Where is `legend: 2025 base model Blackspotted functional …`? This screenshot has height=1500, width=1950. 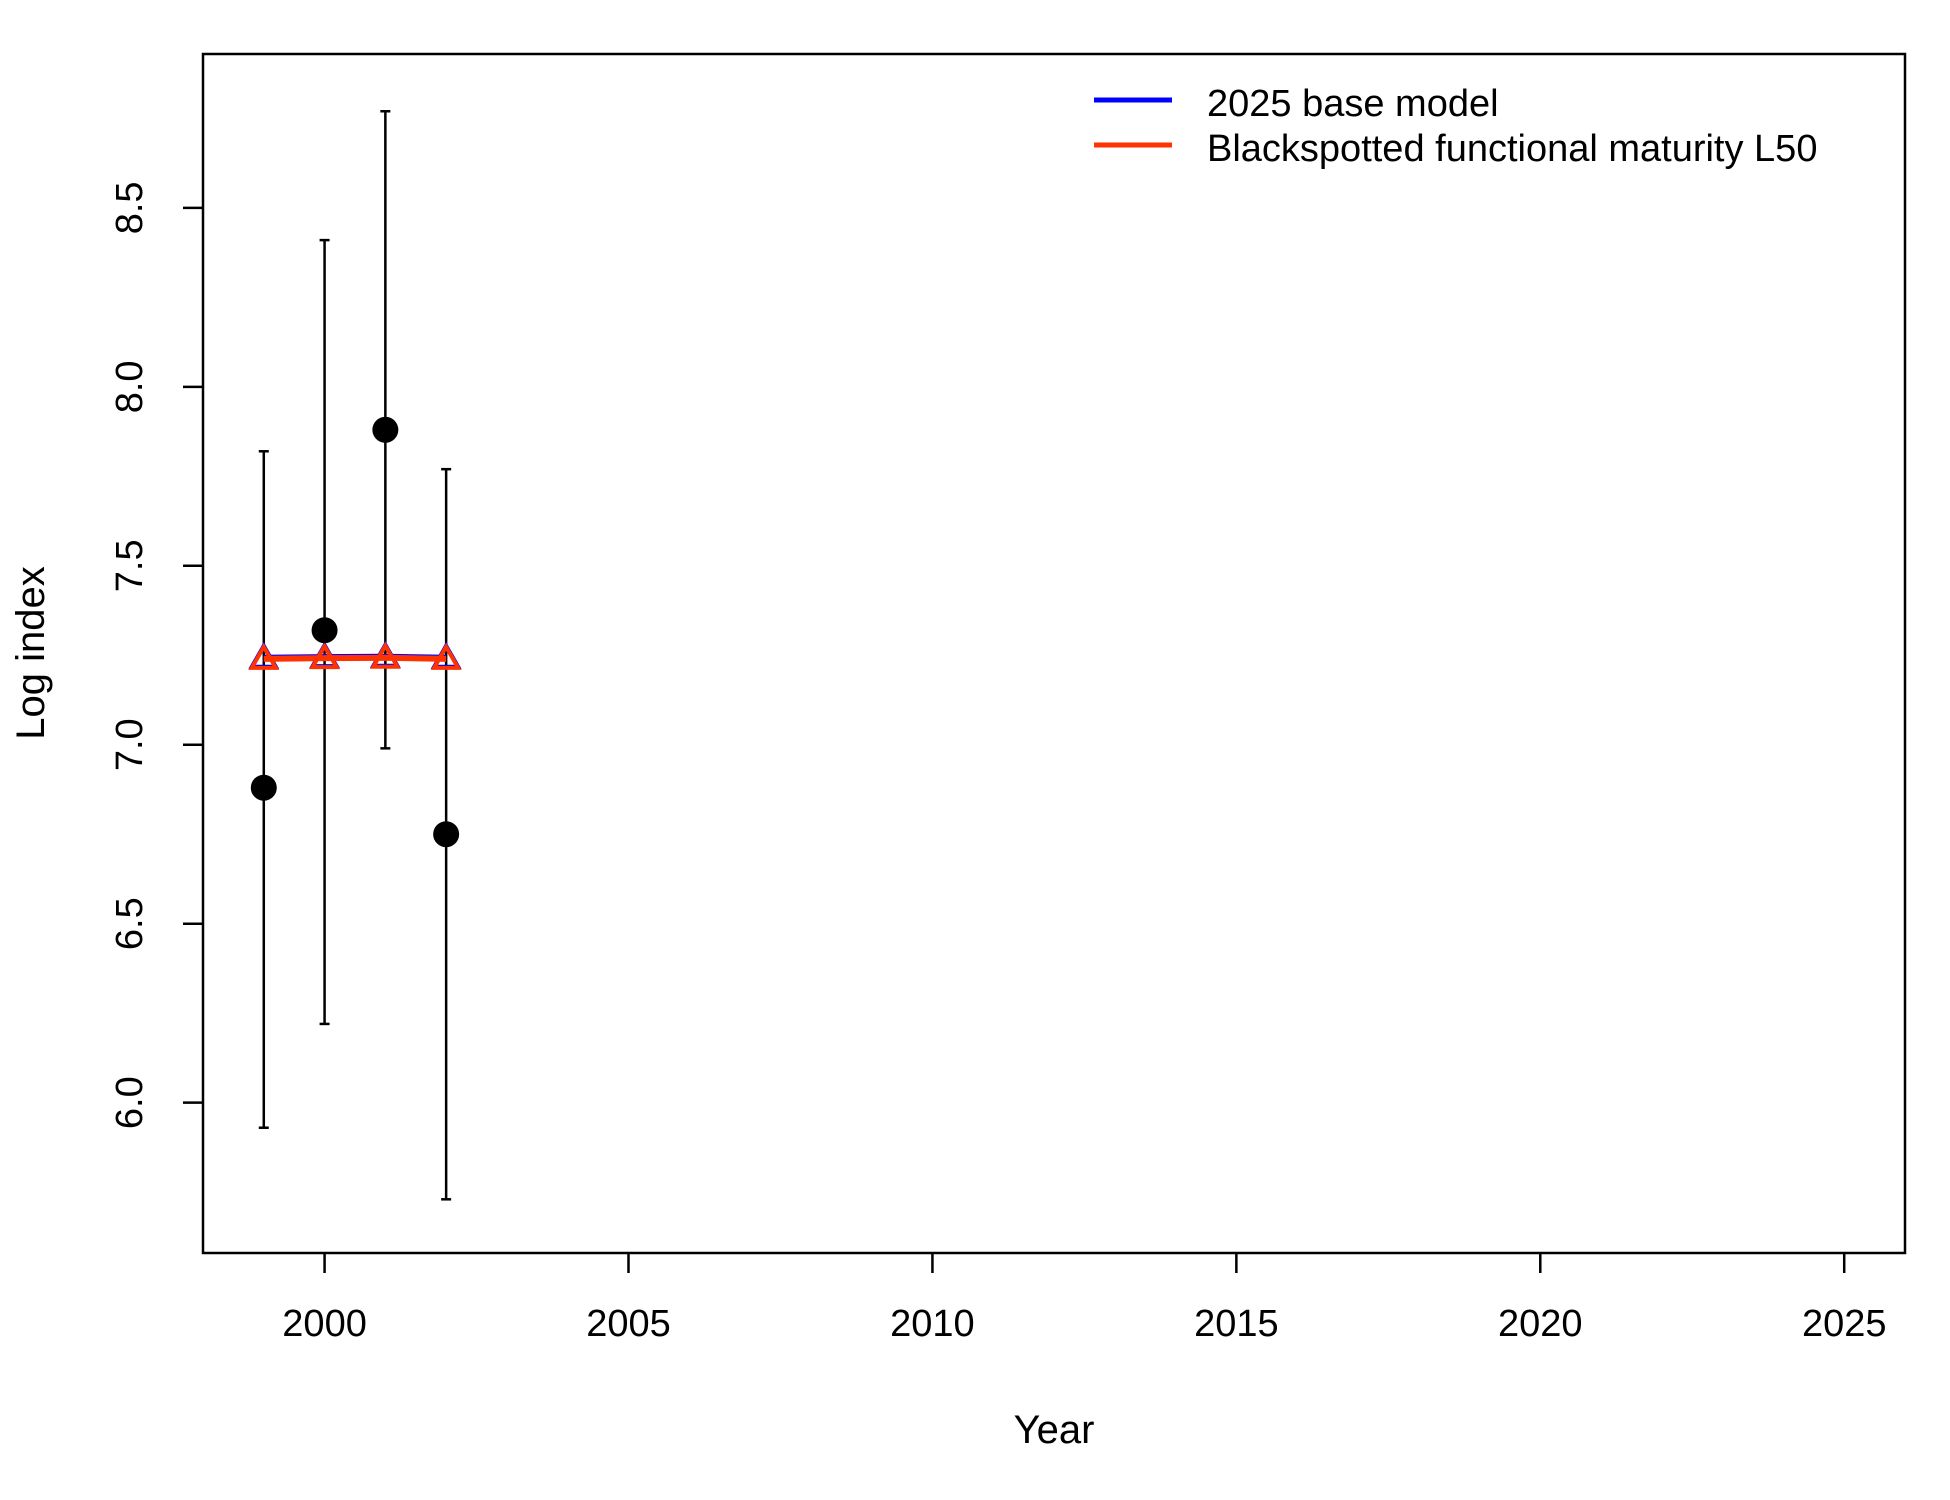 legend: 2025 base model Blackspotted functional … is located at coordinates (1455, 126).